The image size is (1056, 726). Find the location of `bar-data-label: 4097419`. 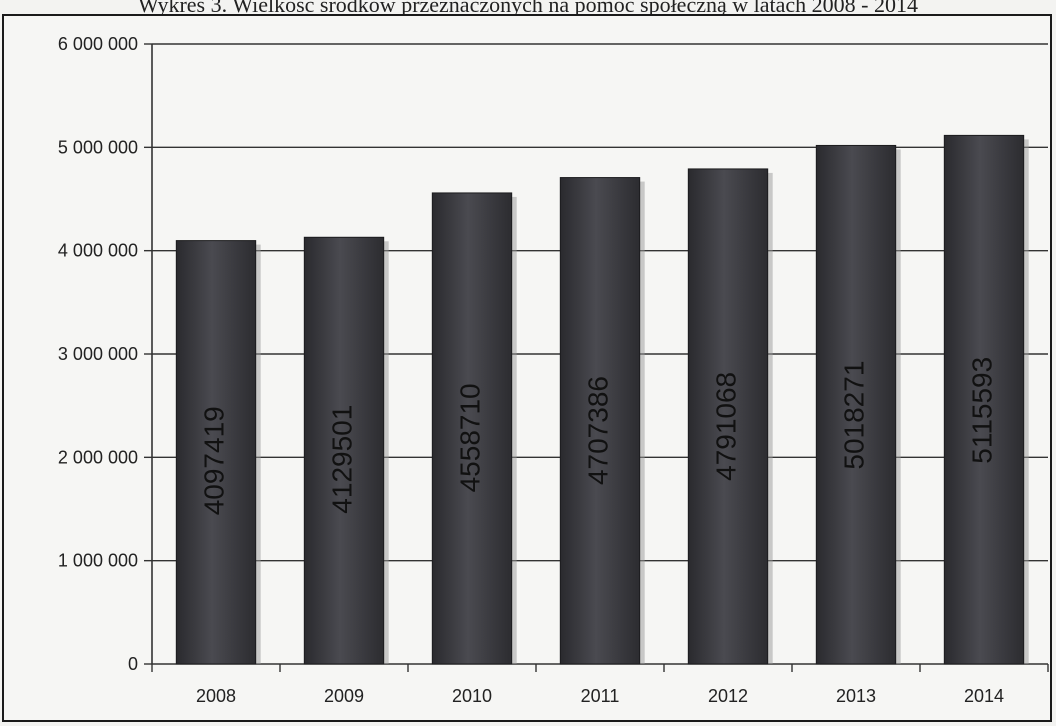

bar-data-label: 4097419 is located at coordinates (213, 460).